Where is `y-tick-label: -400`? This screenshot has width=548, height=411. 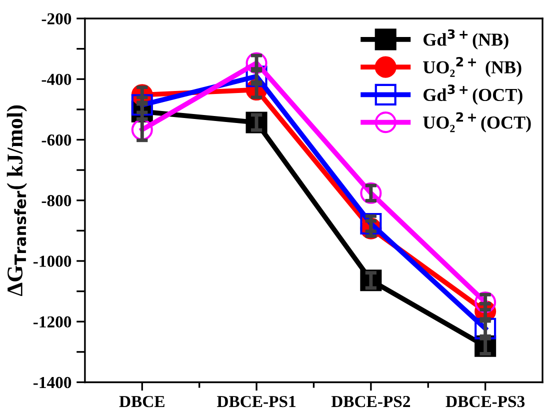 y-tick-label: -400 is located at coordinates (57, 80).